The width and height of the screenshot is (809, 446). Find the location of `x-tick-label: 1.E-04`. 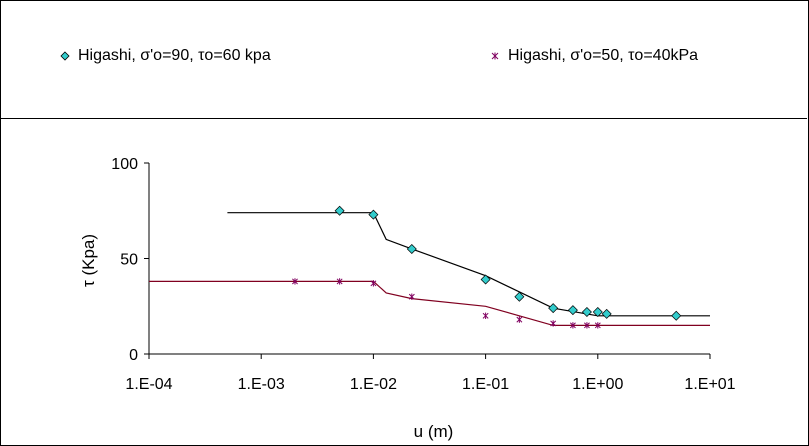

x-tick-label: 1.E-04 is located at coordinates (148, 384).